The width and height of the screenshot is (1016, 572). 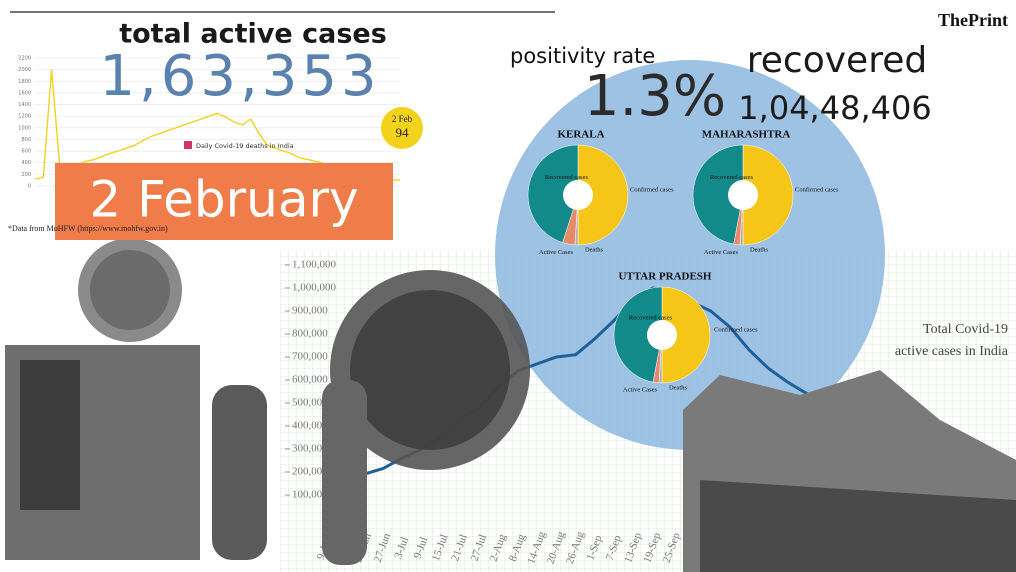 I want to click on virus-small-core, so click(x=130, y=290).